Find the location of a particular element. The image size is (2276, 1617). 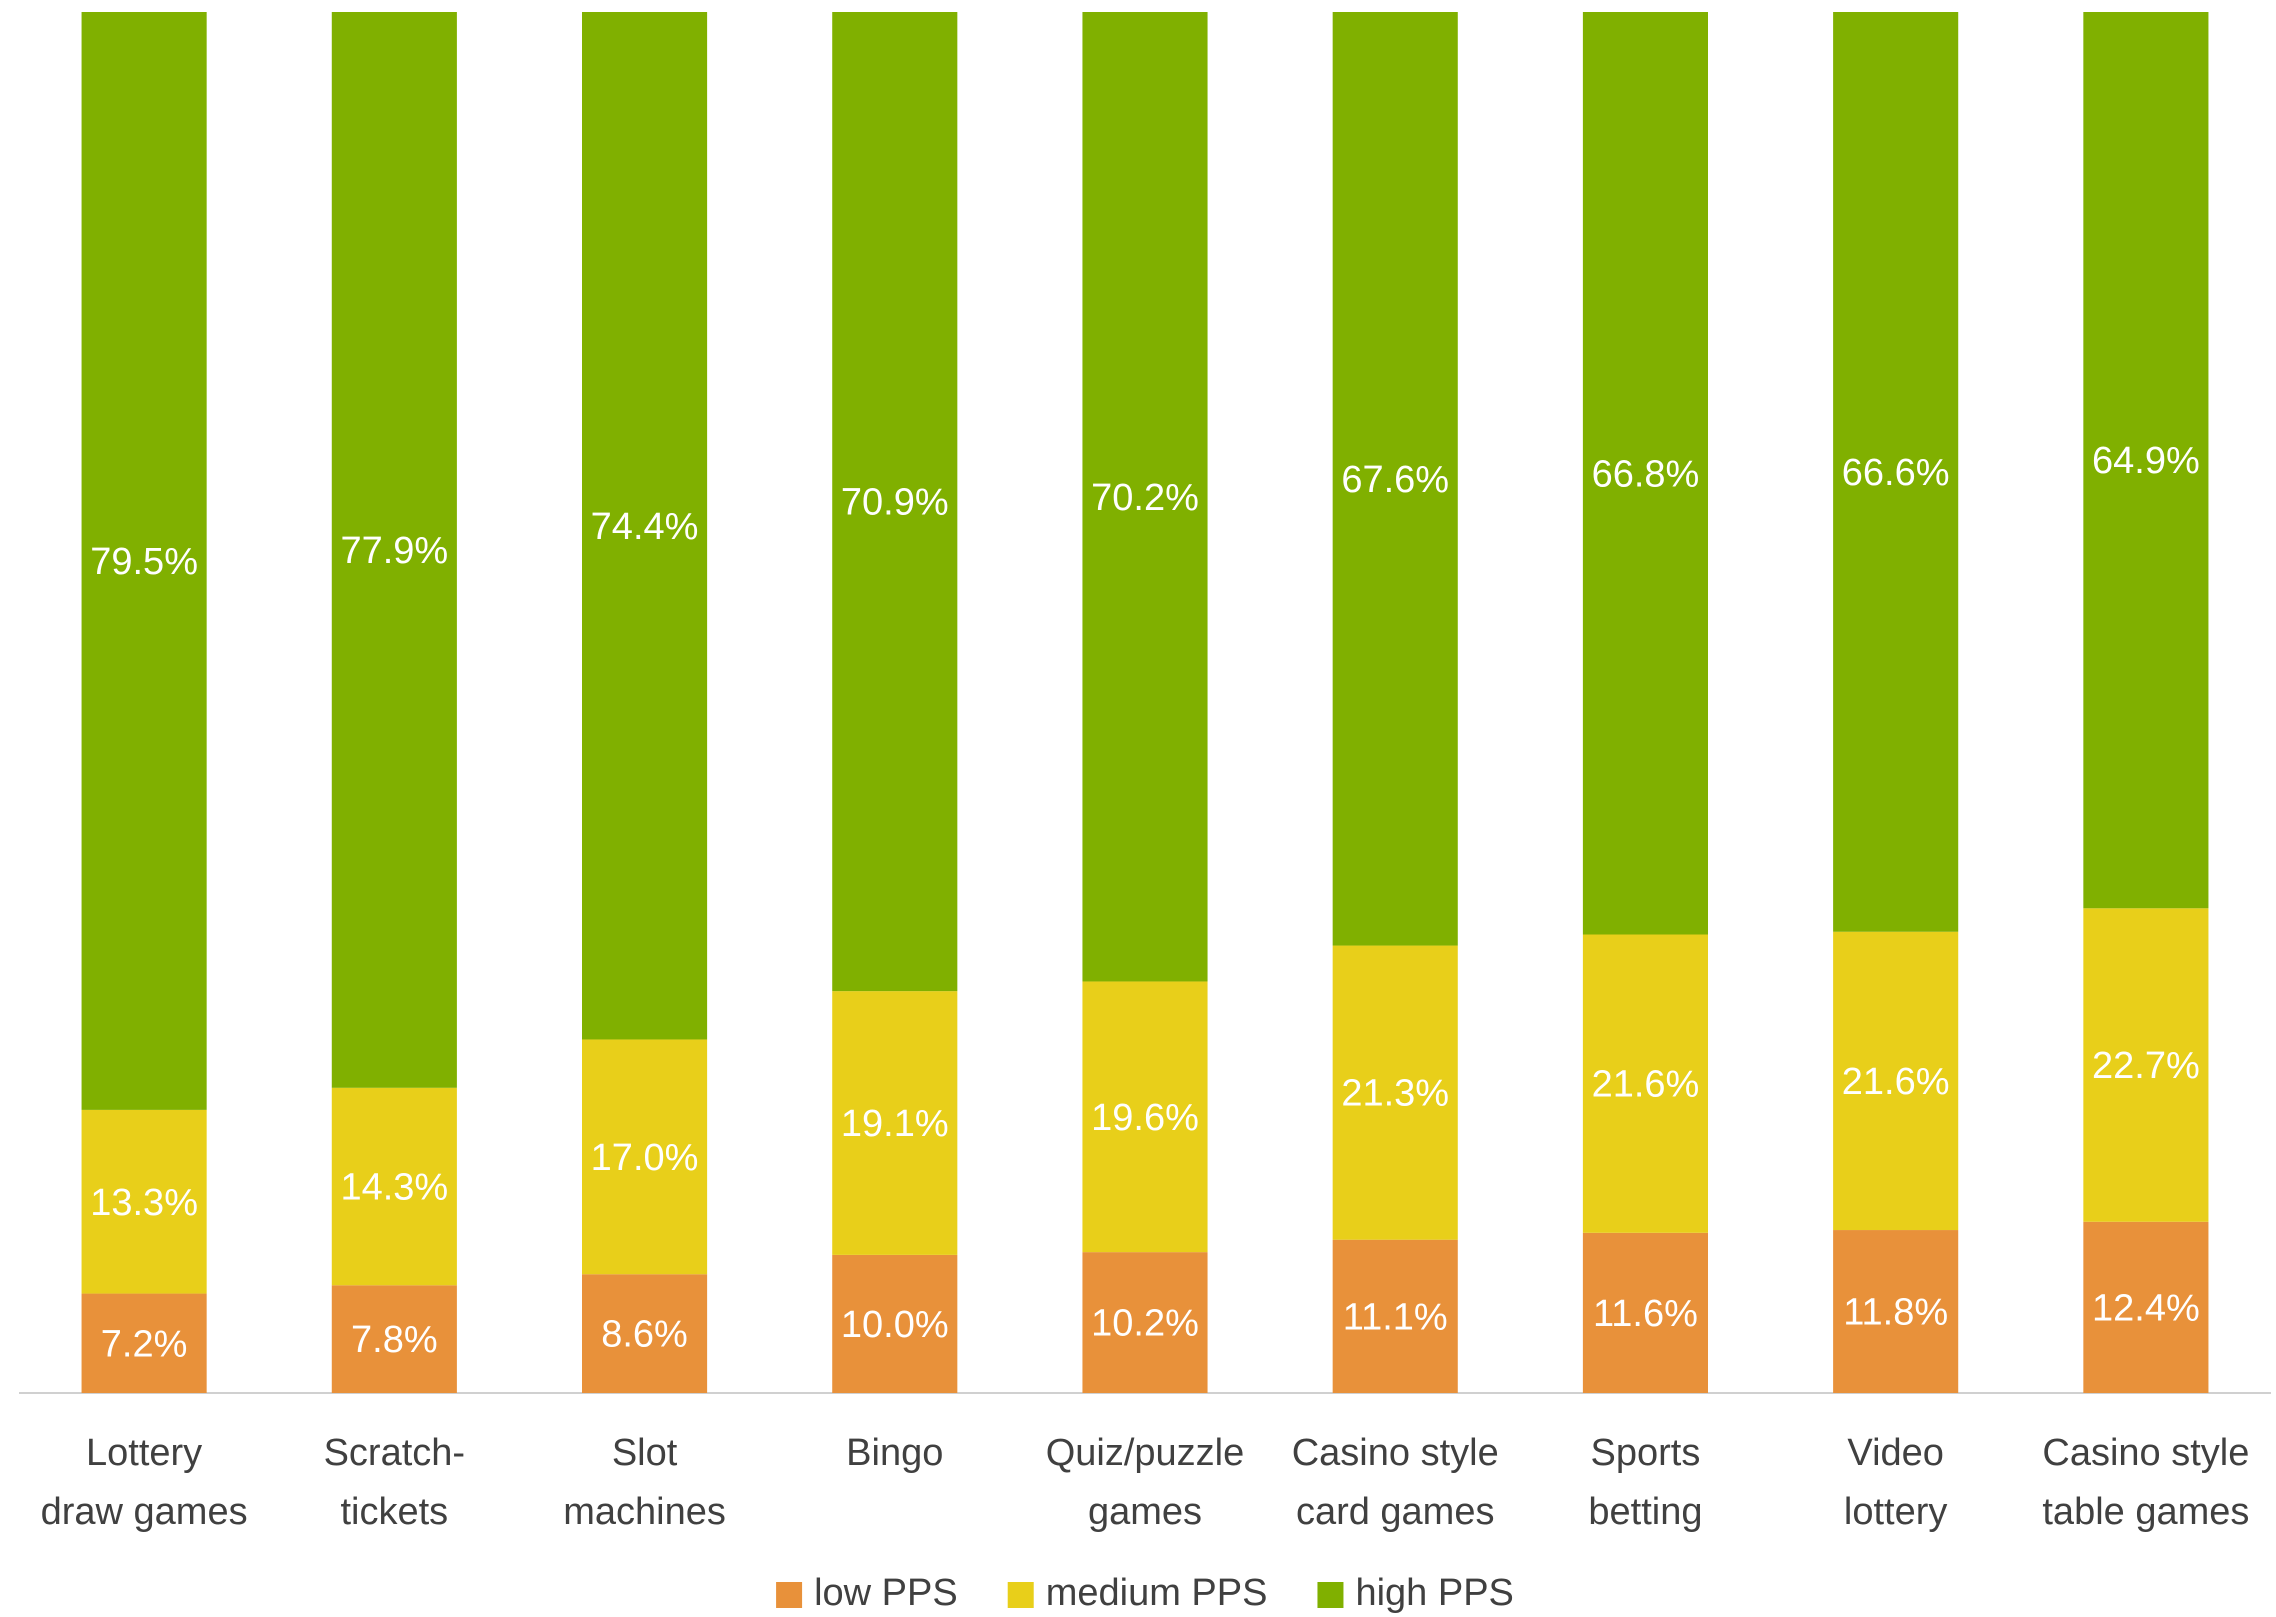

data-label: 77.9% is located at coordinates (394, 551).